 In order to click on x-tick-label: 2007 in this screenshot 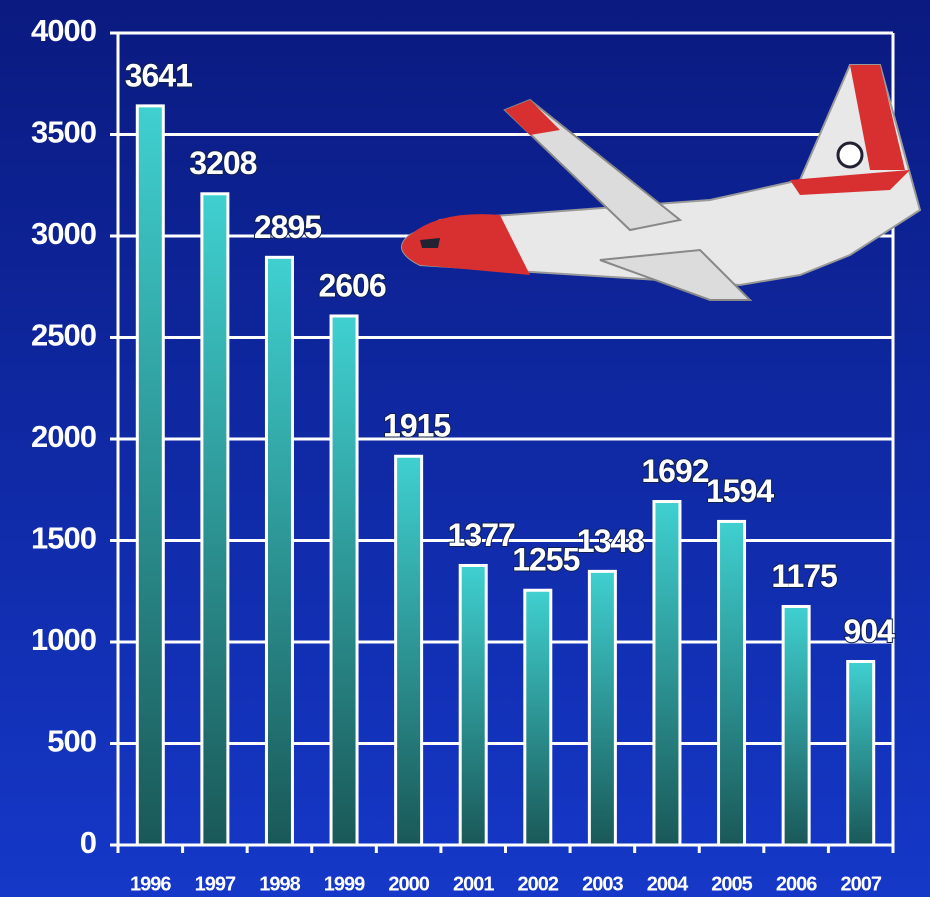, I will do `click(860, 884)`.